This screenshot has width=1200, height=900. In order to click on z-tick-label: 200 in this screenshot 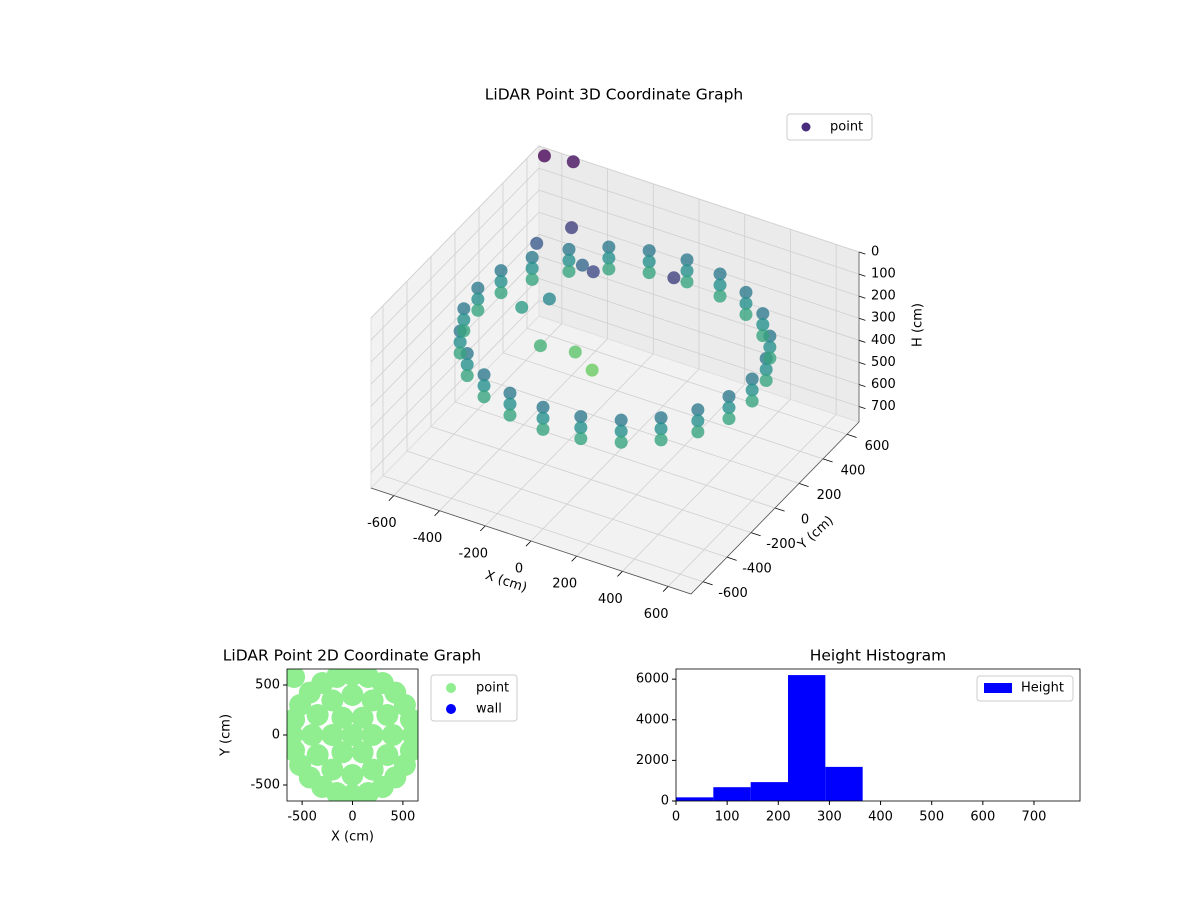, I will do `click(883, 296)`.